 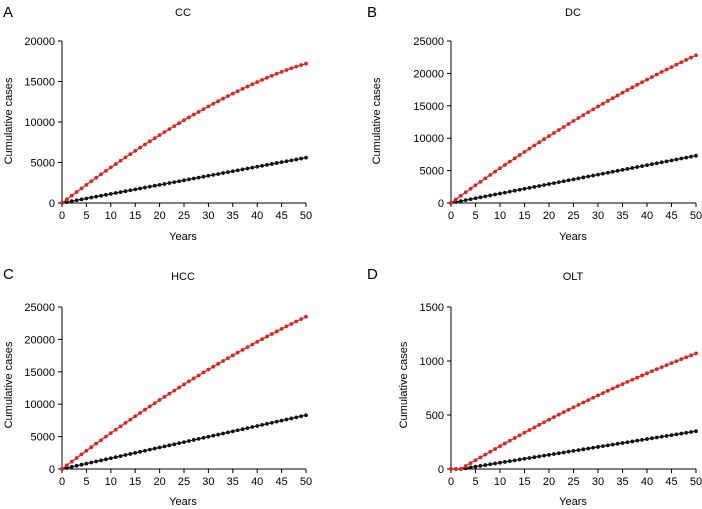 I want to click on y-tick-label: 0, so click(x=441, y=470).